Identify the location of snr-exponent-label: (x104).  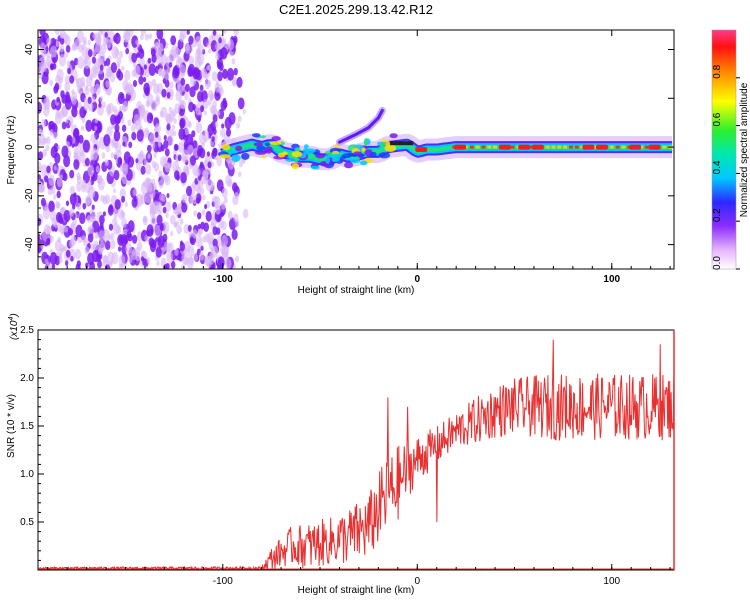
(14, 326).